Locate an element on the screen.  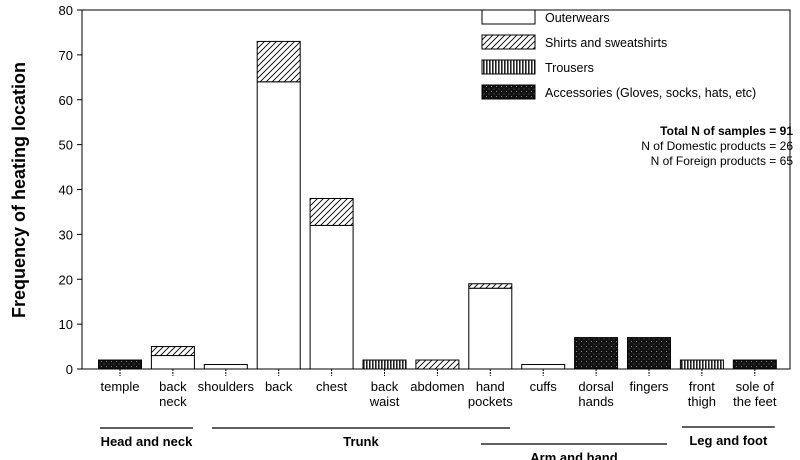
y-tick-label: 40 is located at coordinates (66, 190).